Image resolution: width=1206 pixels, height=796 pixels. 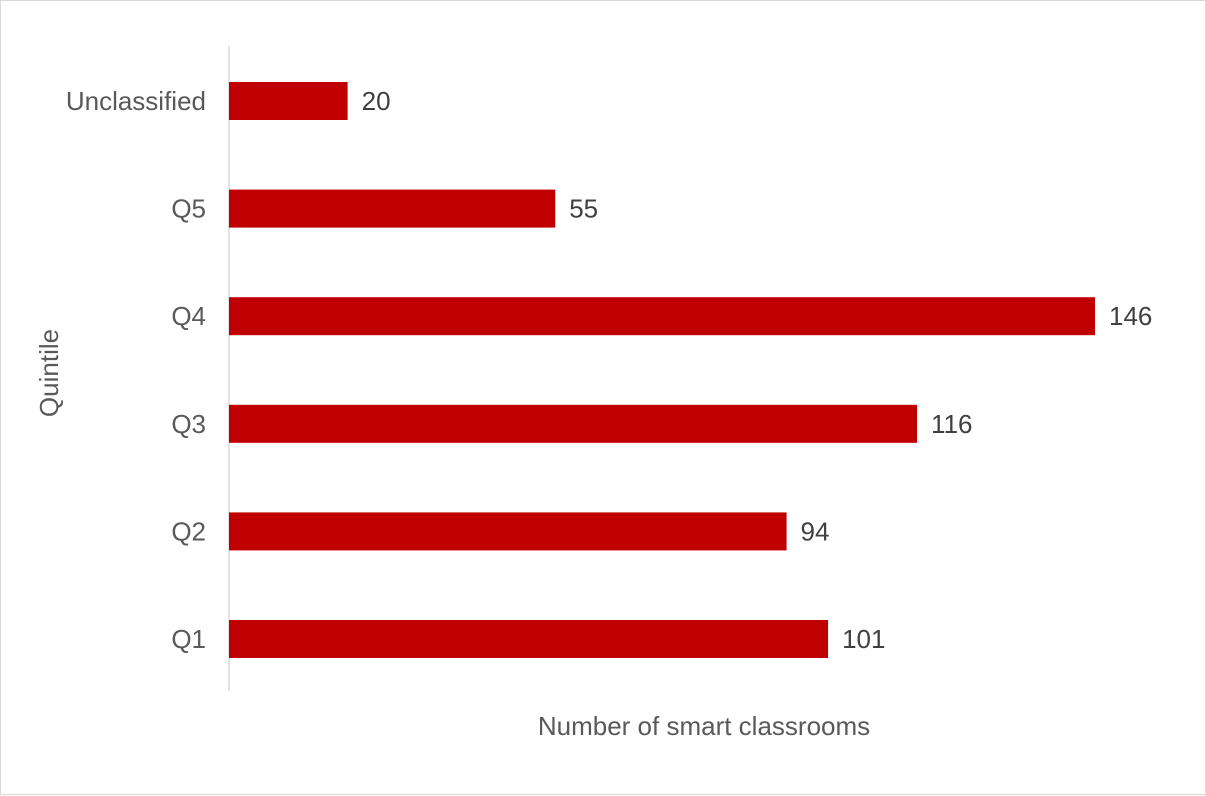 I want to click on x-axis-title: Number of smart classrooms, so click(x=704, y=726).